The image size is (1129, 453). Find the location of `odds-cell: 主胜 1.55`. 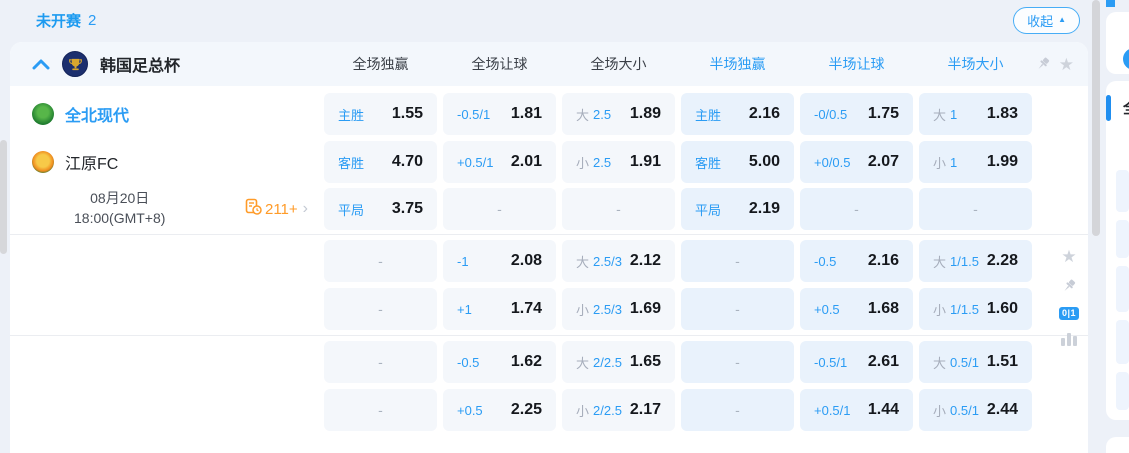

odds-cell: 主胜 1.55 is located at coordinates (380, 114).